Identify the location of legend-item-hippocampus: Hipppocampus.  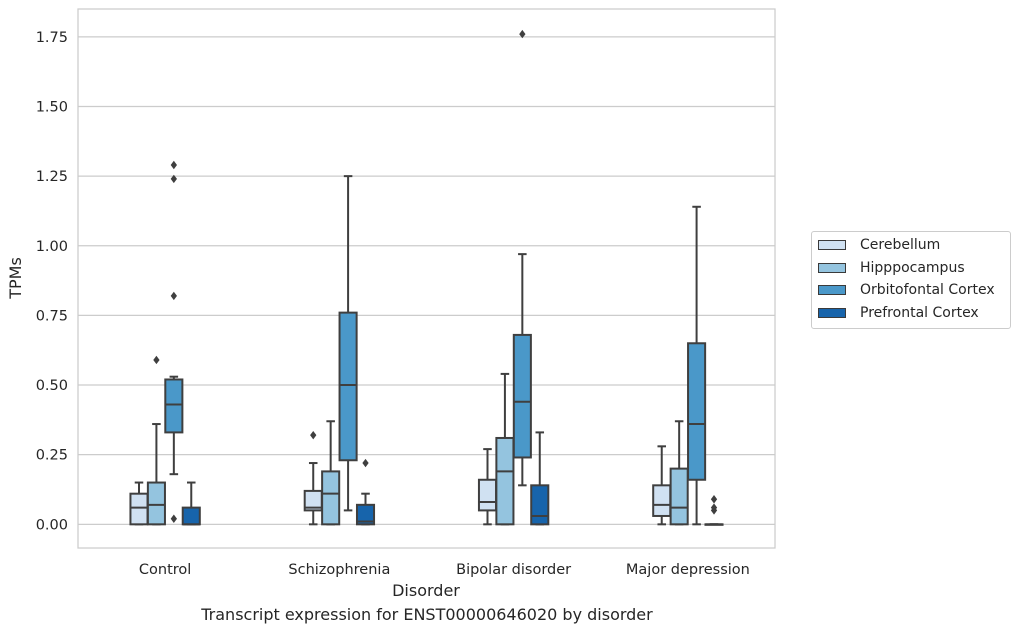
(911, 268).